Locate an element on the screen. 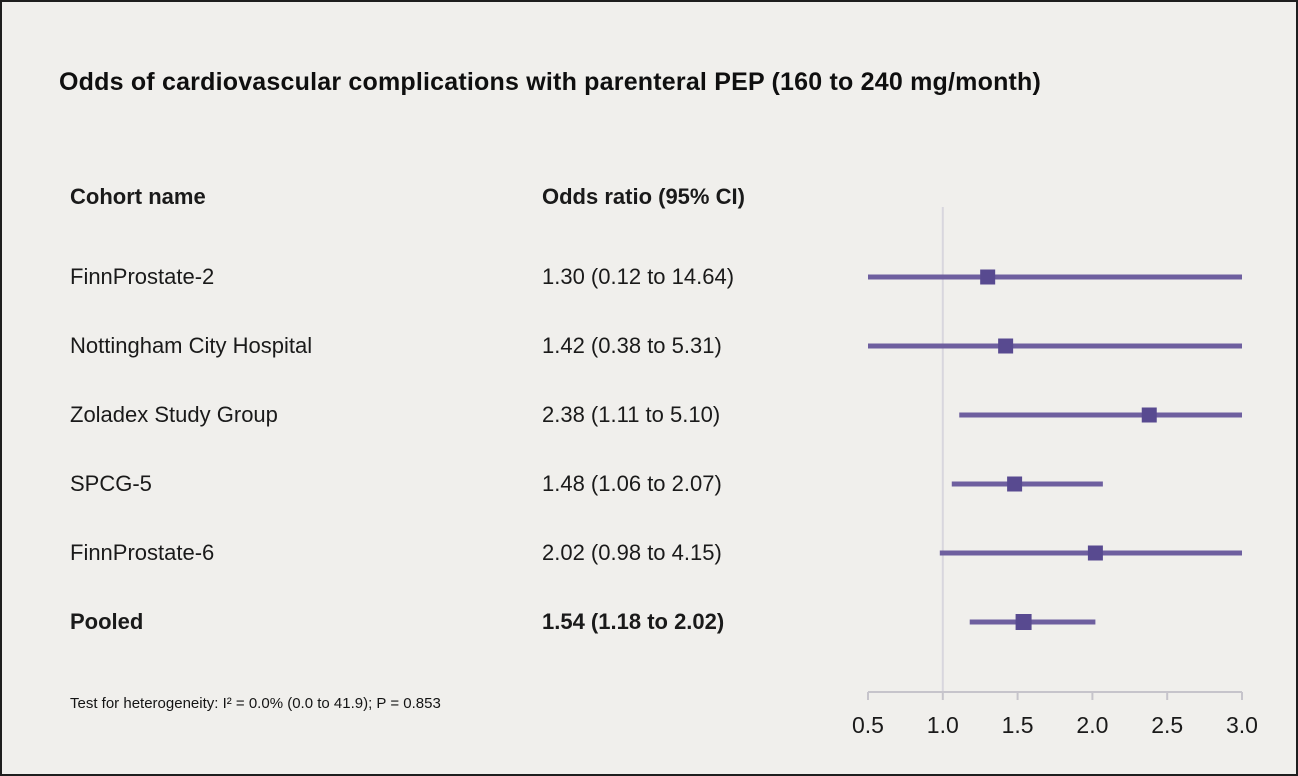  odds-ratio-value: 2.38 (1.11 to 5.10) is located at coordinates (631, 414).